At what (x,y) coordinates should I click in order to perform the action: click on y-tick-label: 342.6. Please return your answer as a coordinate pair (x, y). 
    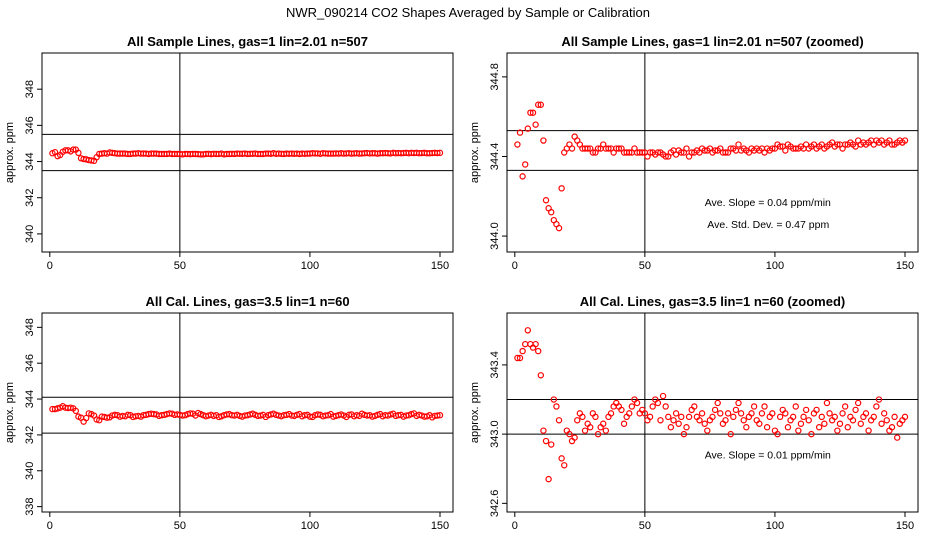
    Looking at the image, I should click on (495, 504).